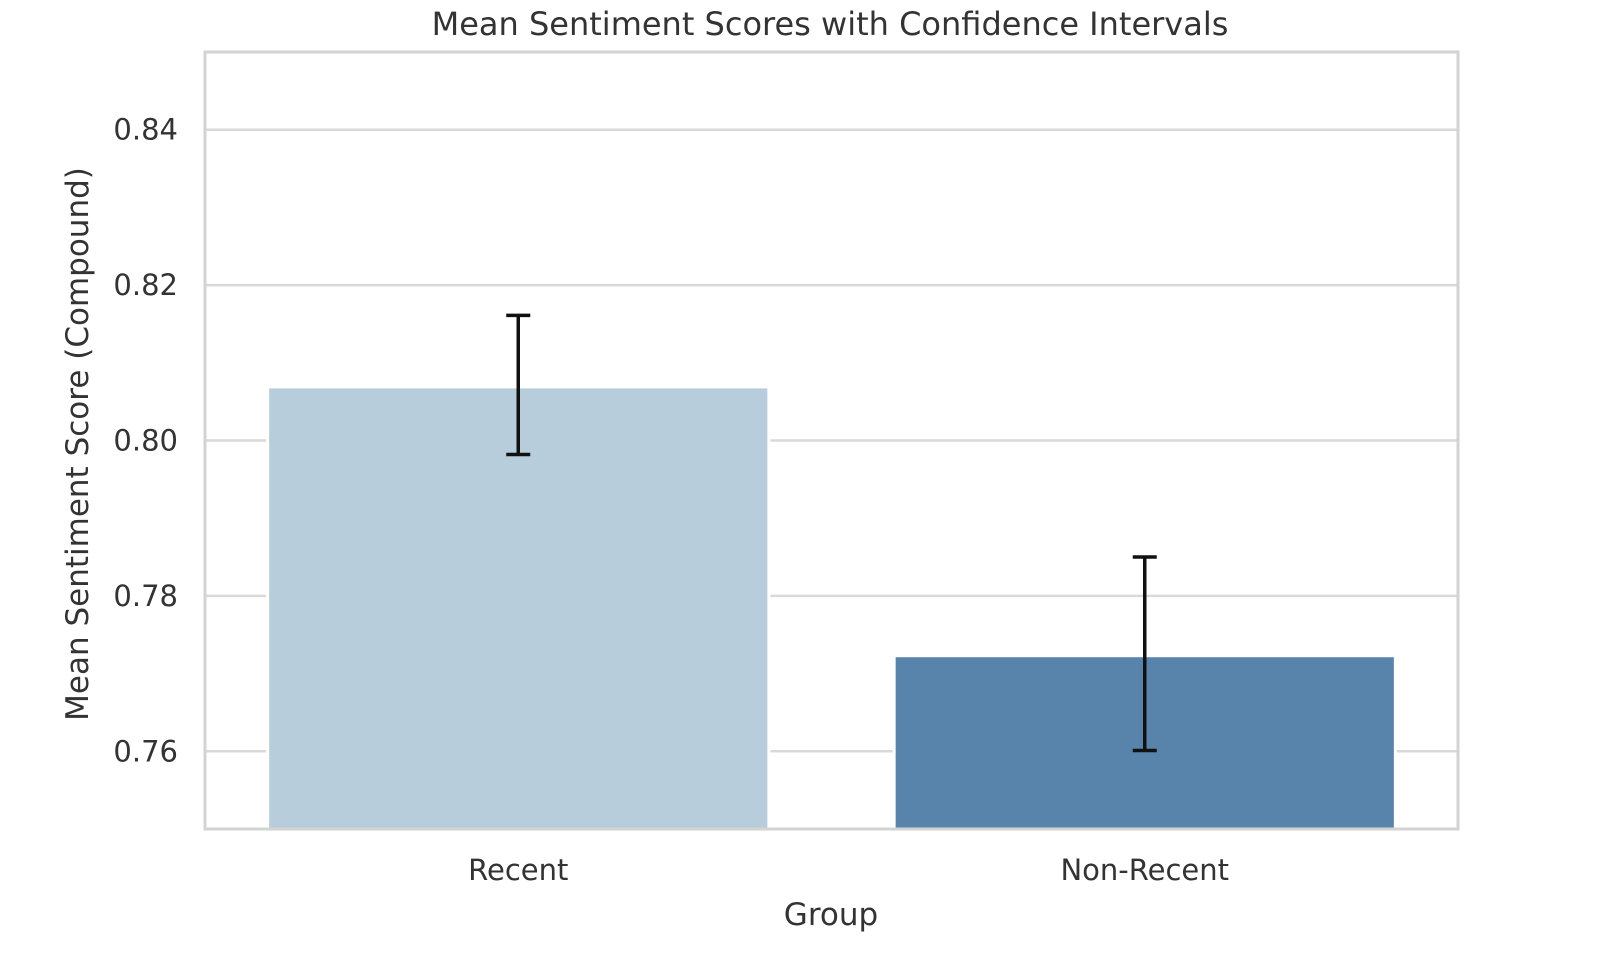 This screenshot has width=1606, height=966. I want to click on error-bar-recent, so click(518, 385).